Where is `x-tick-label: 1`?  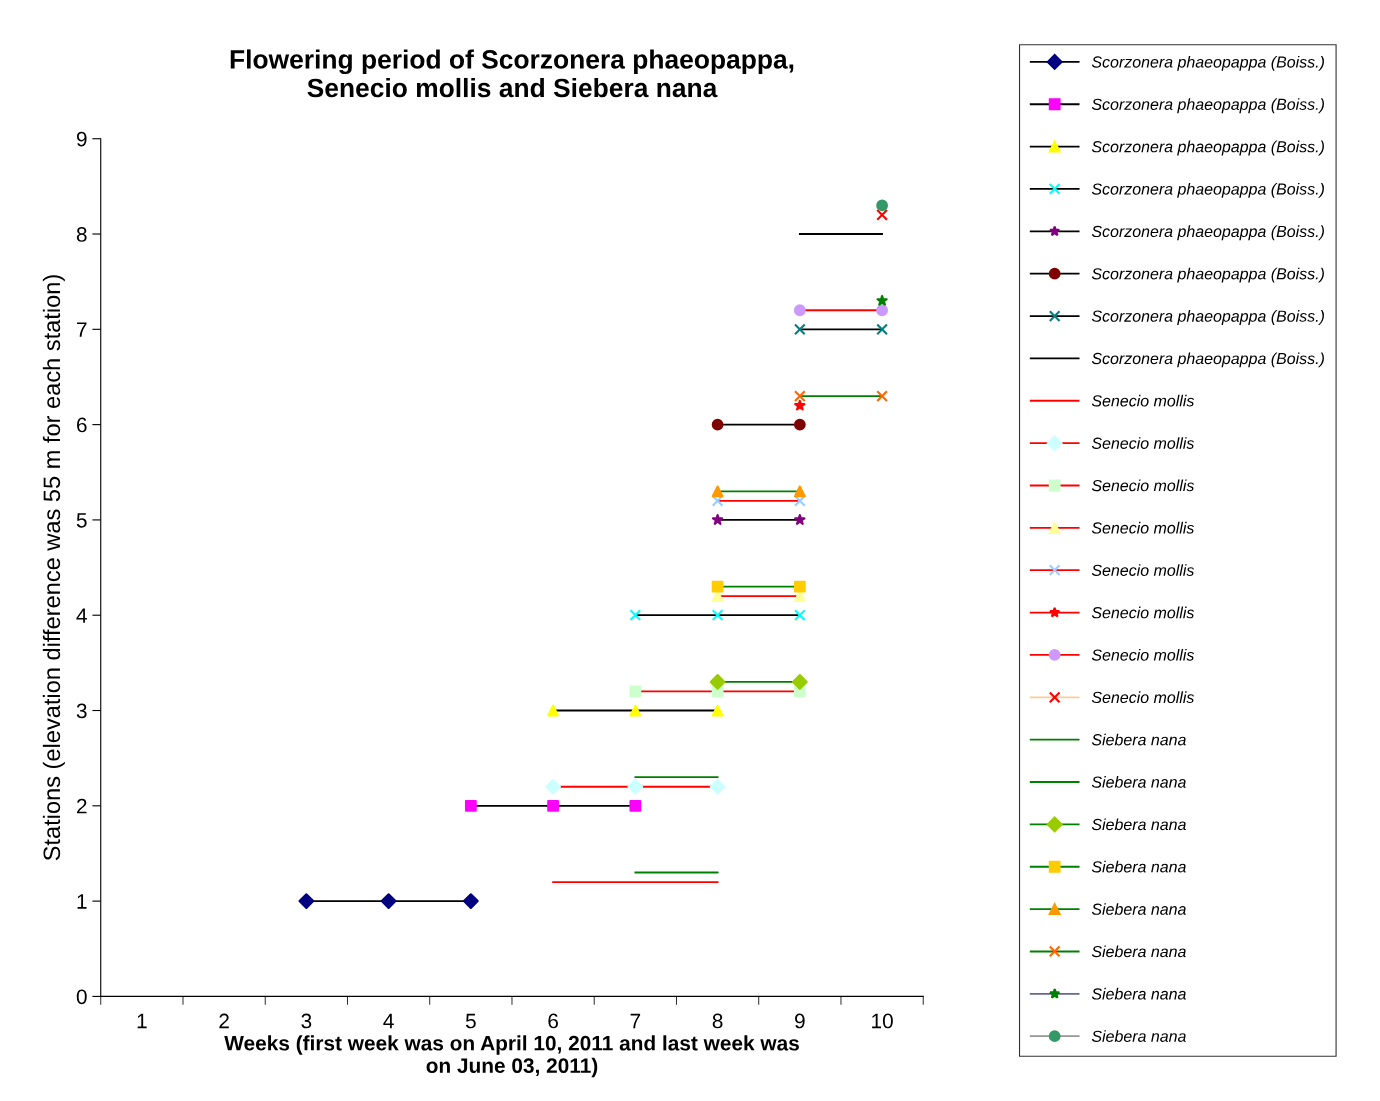
x-tick-label: 1 is located at coordinates (142, 1021).